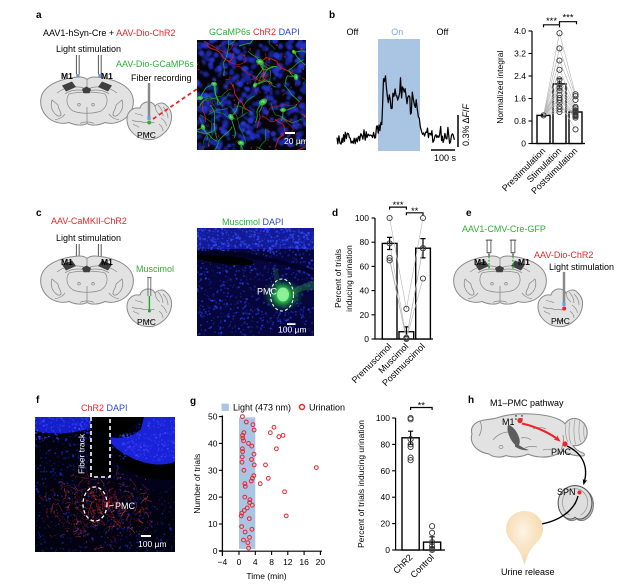  Describe the element at coordinates (520, 99) in the screenshot. I see `svg-text: 1.6` at that location.